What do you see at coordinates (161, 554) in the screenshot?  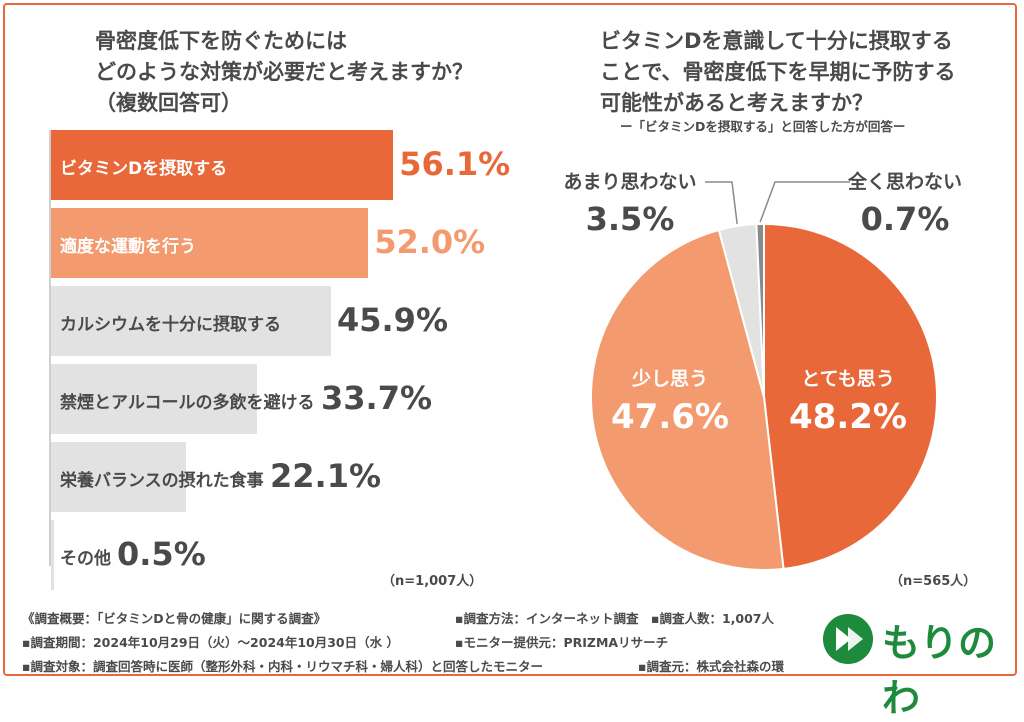 I see `bar-value-5: 0.5%` at bounding box center [161, 554].